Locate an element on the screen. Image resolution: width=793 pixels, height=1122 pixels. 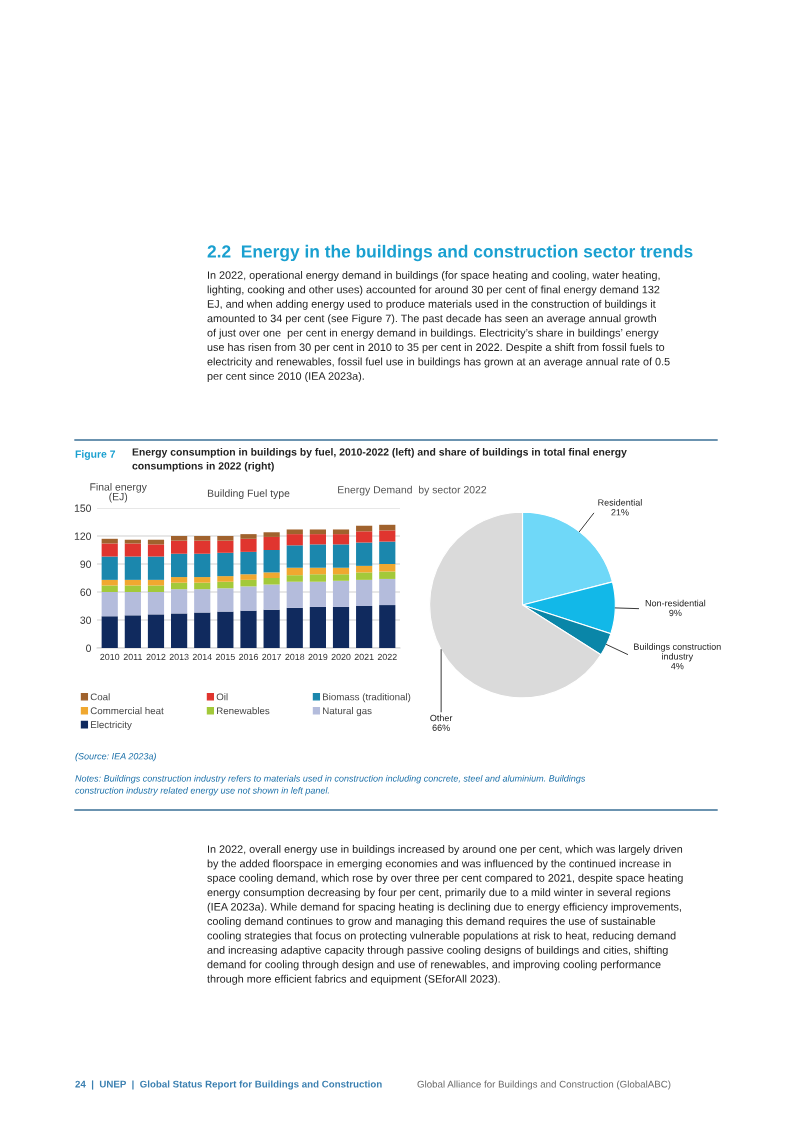
chart-title: Building Fuel type is located at coordinates (248, 494).